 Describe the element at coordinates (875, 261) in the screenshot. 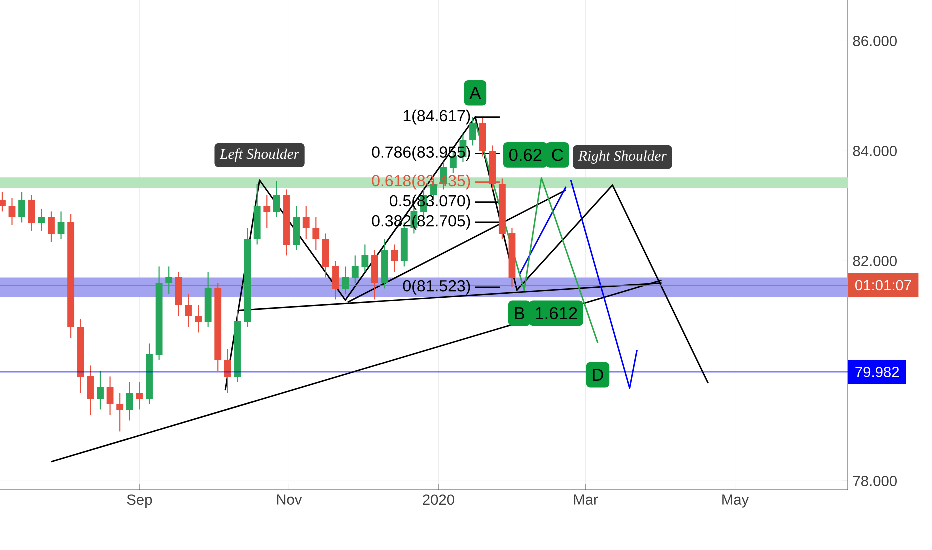

I see `y-tick-label: 82.000` at that location.